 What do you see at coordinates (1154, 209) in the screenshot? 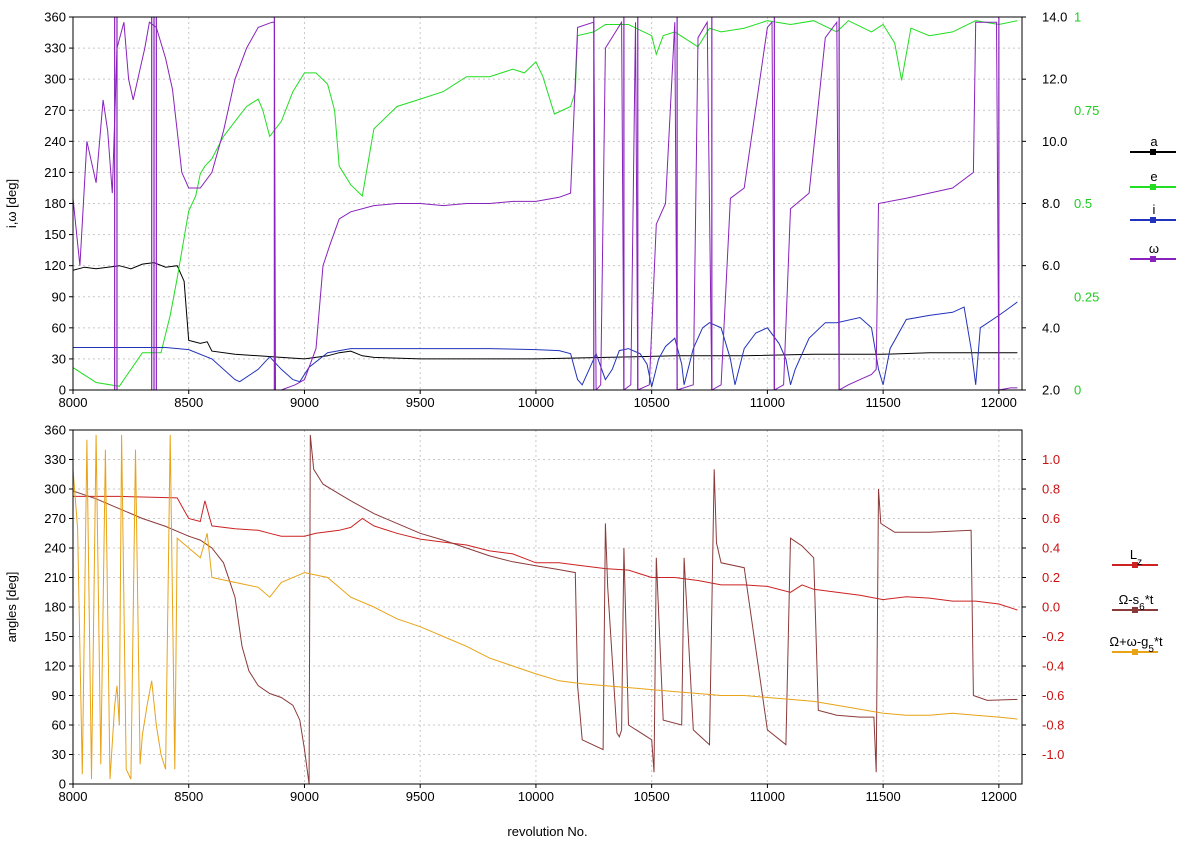
I see `legend-label: i` at bounding box center [1154, 209].